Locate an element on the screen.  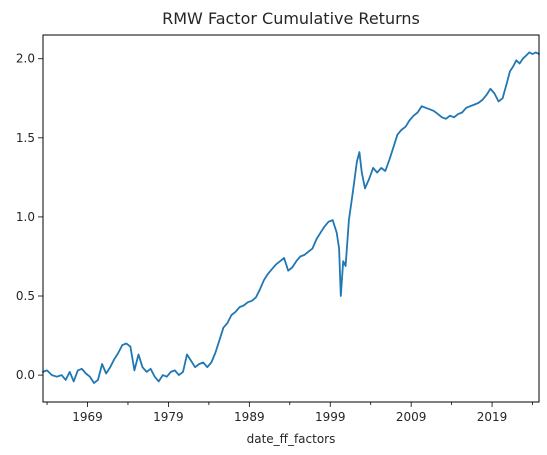
x-tick-label: 2019 is located at coordinates (492, 417).